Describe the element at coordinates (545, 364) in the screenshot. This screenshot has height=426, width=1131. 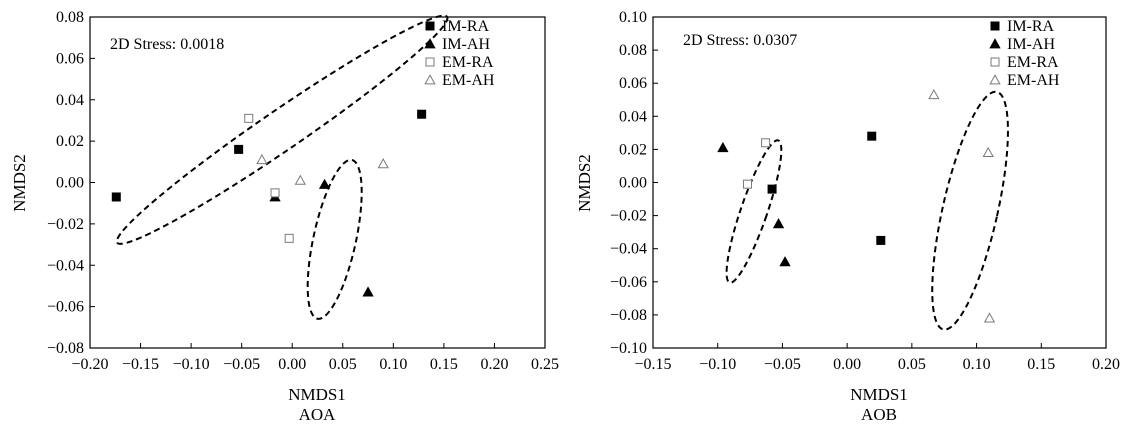
I see `x-tick-label: 0.25` at that location.